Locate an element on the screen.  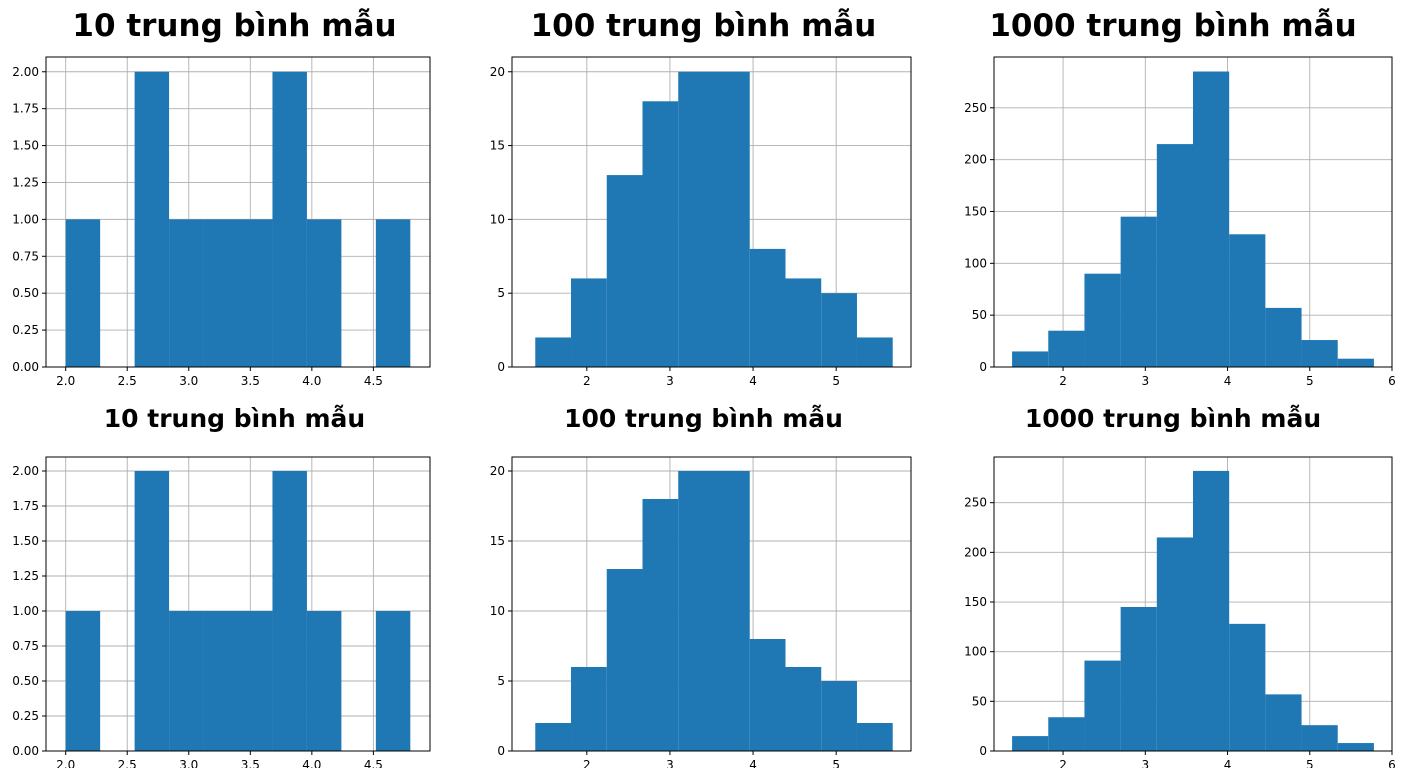
y-tick-label: 5 is located at coordinates (501, 293).